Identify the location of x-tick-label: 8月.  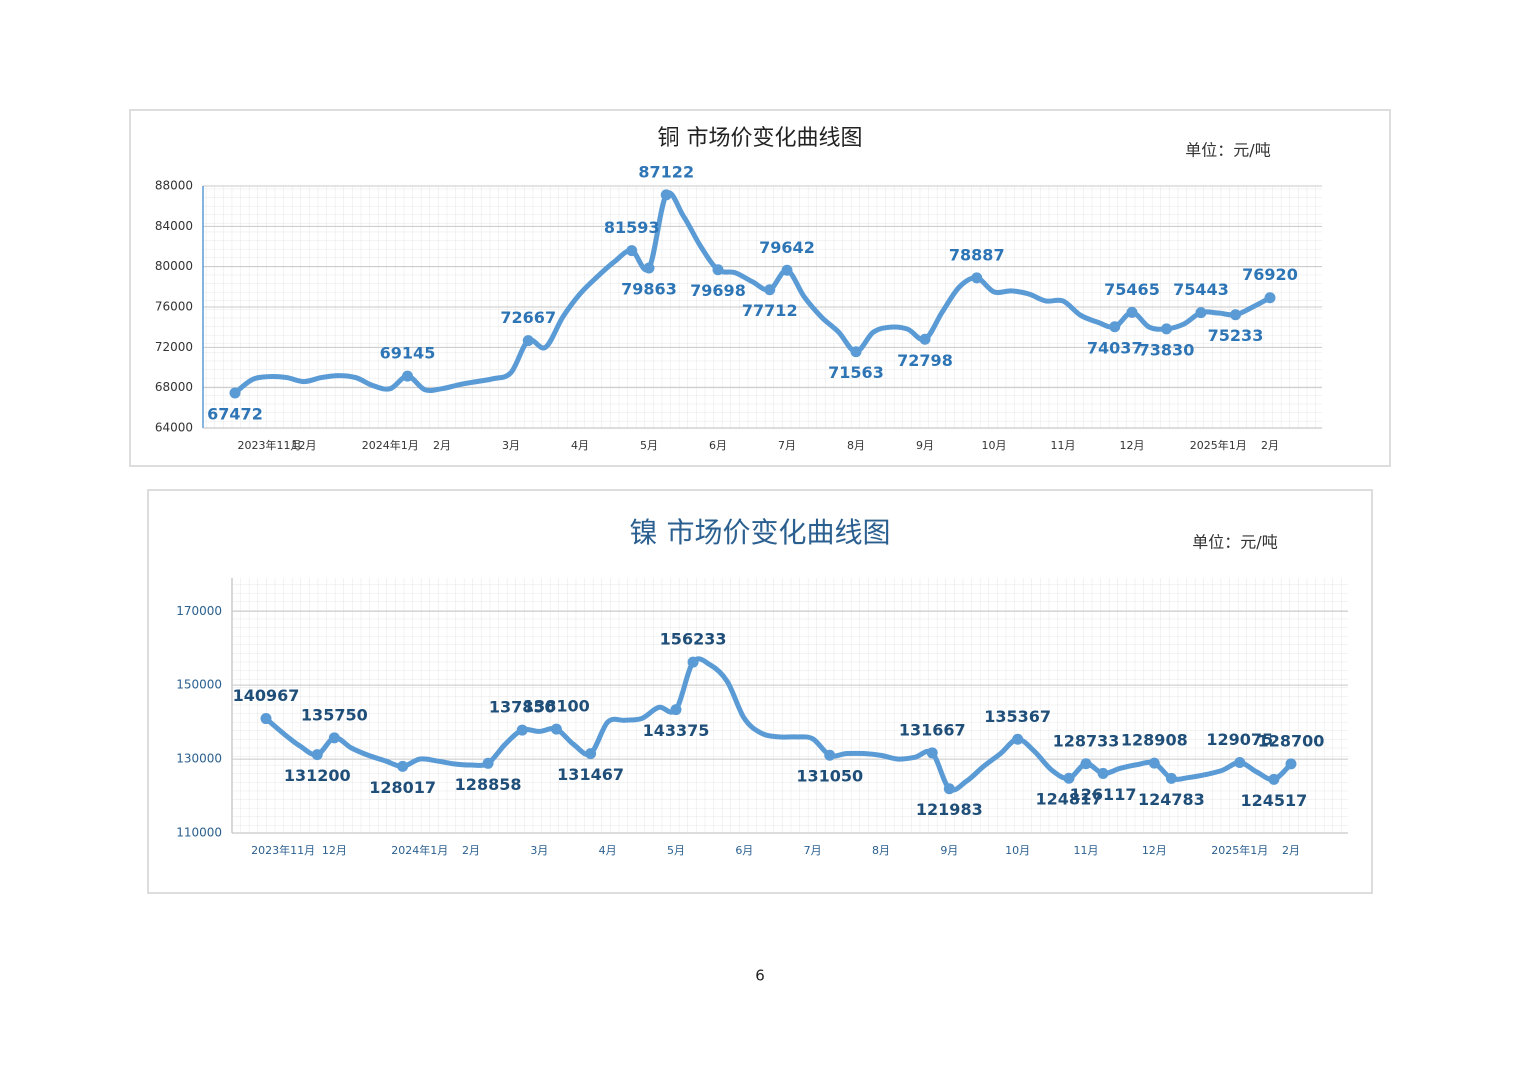
(856, 445).